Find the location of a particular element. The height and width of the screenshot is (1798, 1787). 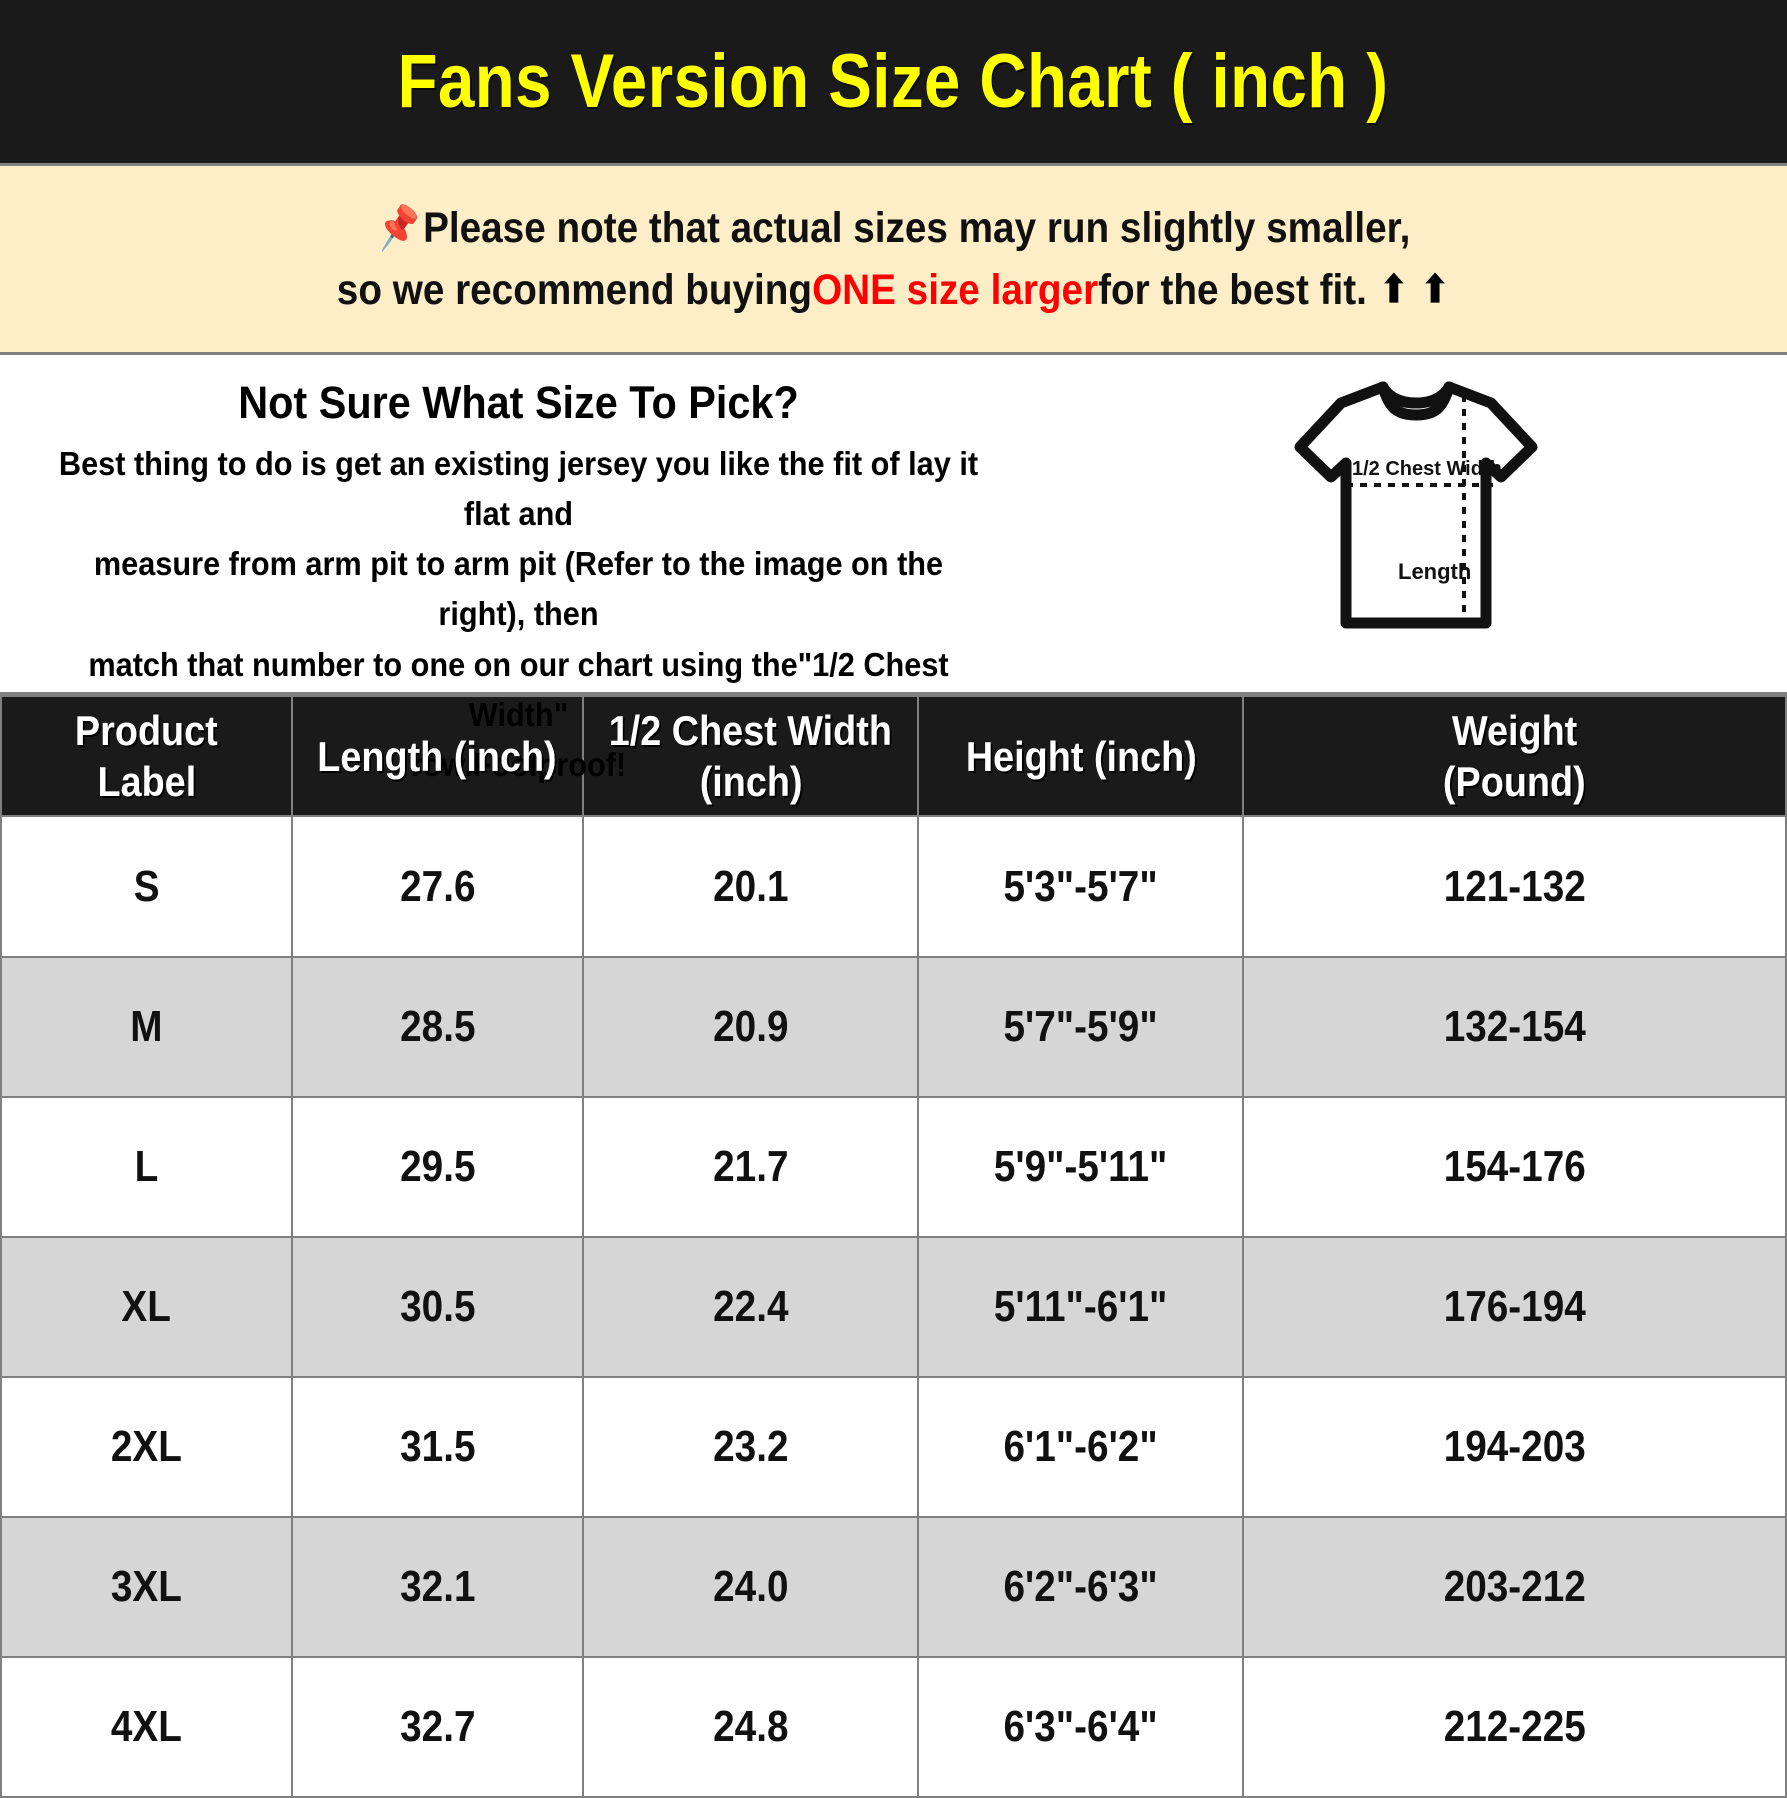

cell-length: 28.5 is located at coordinates (437, 1026).